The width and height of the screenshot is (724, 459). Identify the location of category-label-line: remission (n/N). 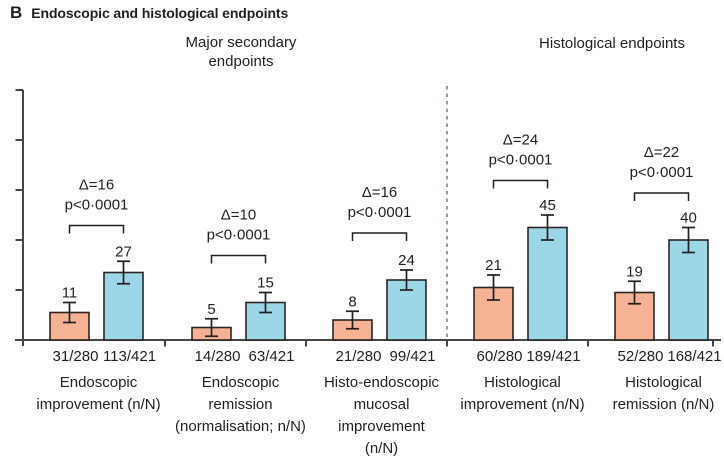
(664, 404).